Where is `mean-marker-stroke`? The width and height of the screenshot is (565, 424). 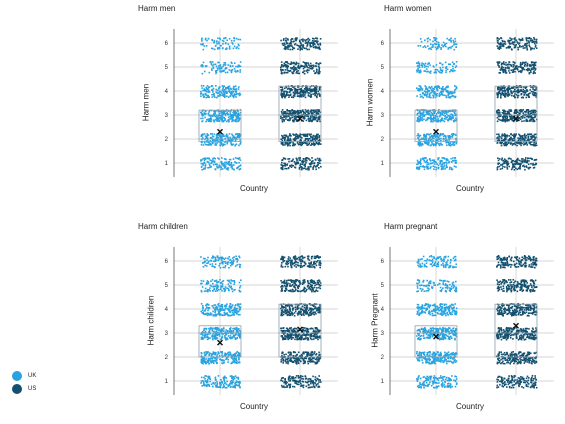 mean-marker-stroke is located at coordinates (300, 118).